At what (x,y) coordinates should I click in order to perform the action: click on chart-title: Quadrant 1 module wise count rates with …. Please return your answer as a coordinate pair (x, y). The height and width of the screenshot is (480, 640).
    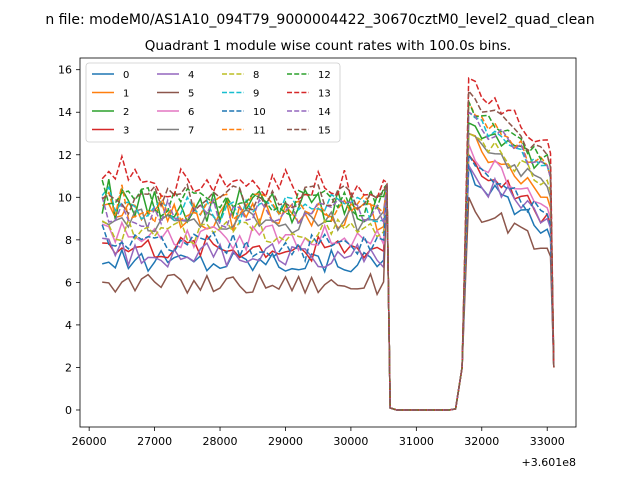
    Looking at the image, I should click on (328, 46).